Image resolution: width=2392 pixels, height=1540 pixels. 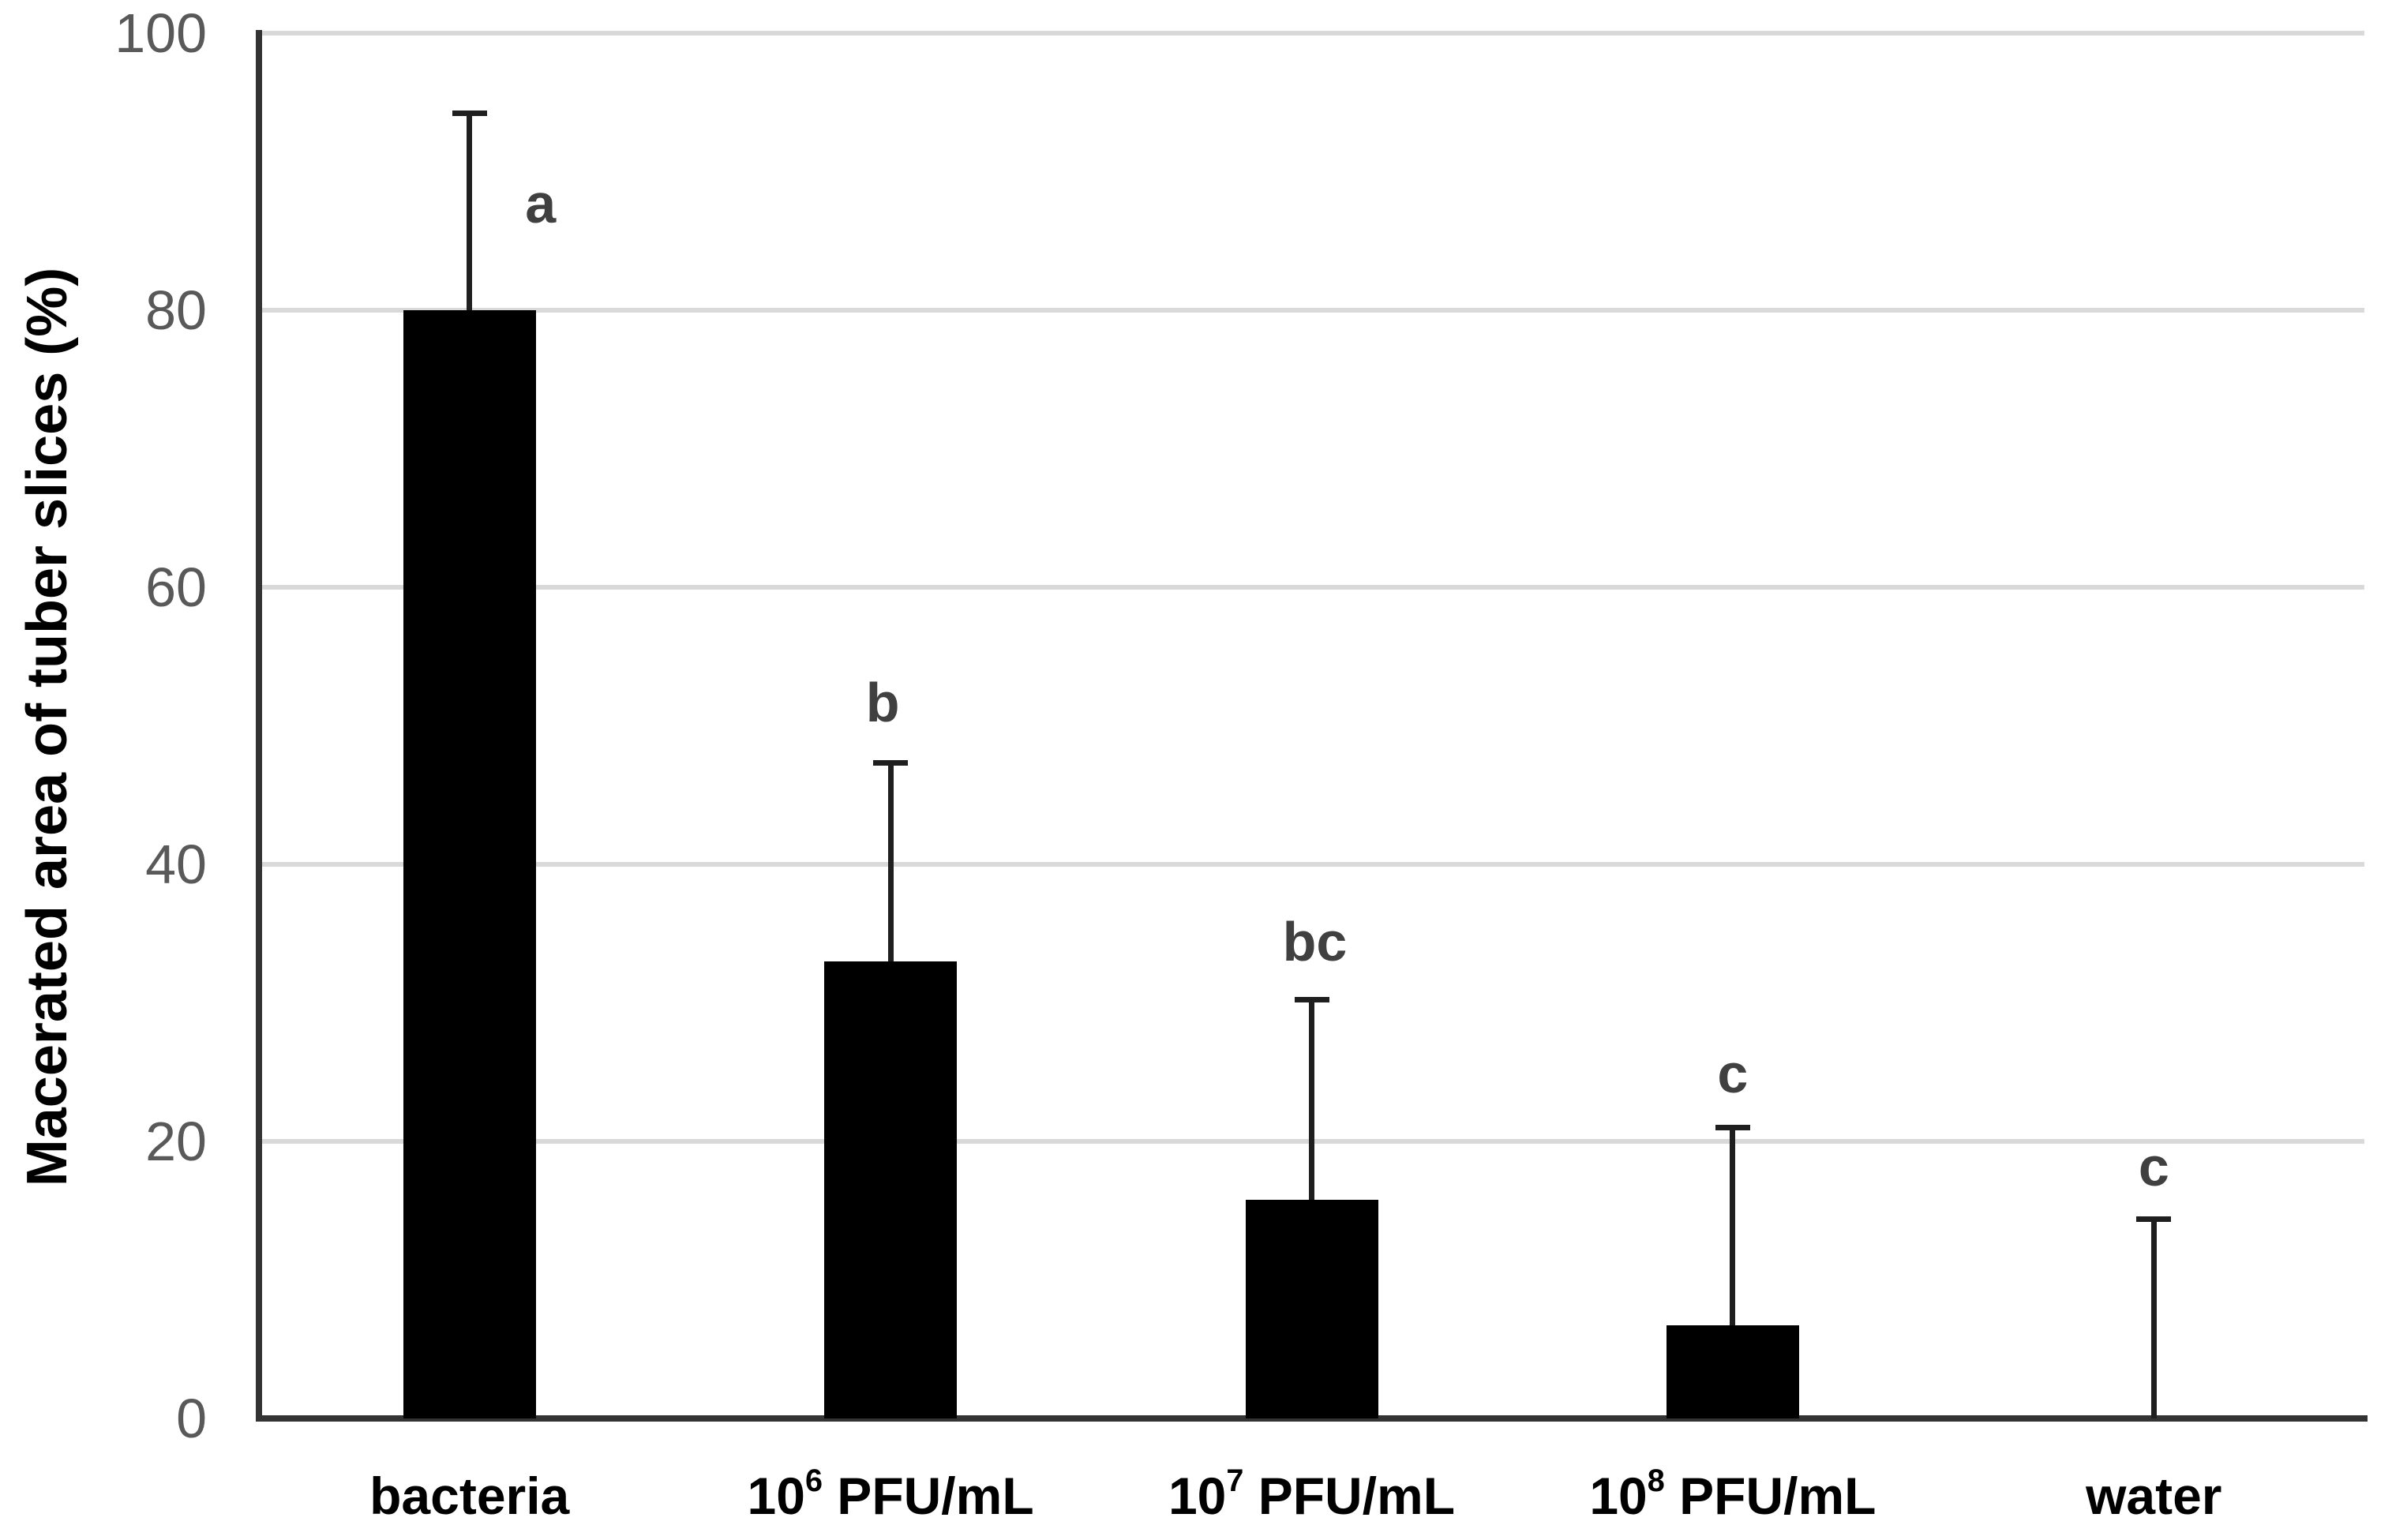 What do you see at coordinates (176, 587) in the screenshot?
I see `y-tick-label: 60` at bounding box center [176, 587].